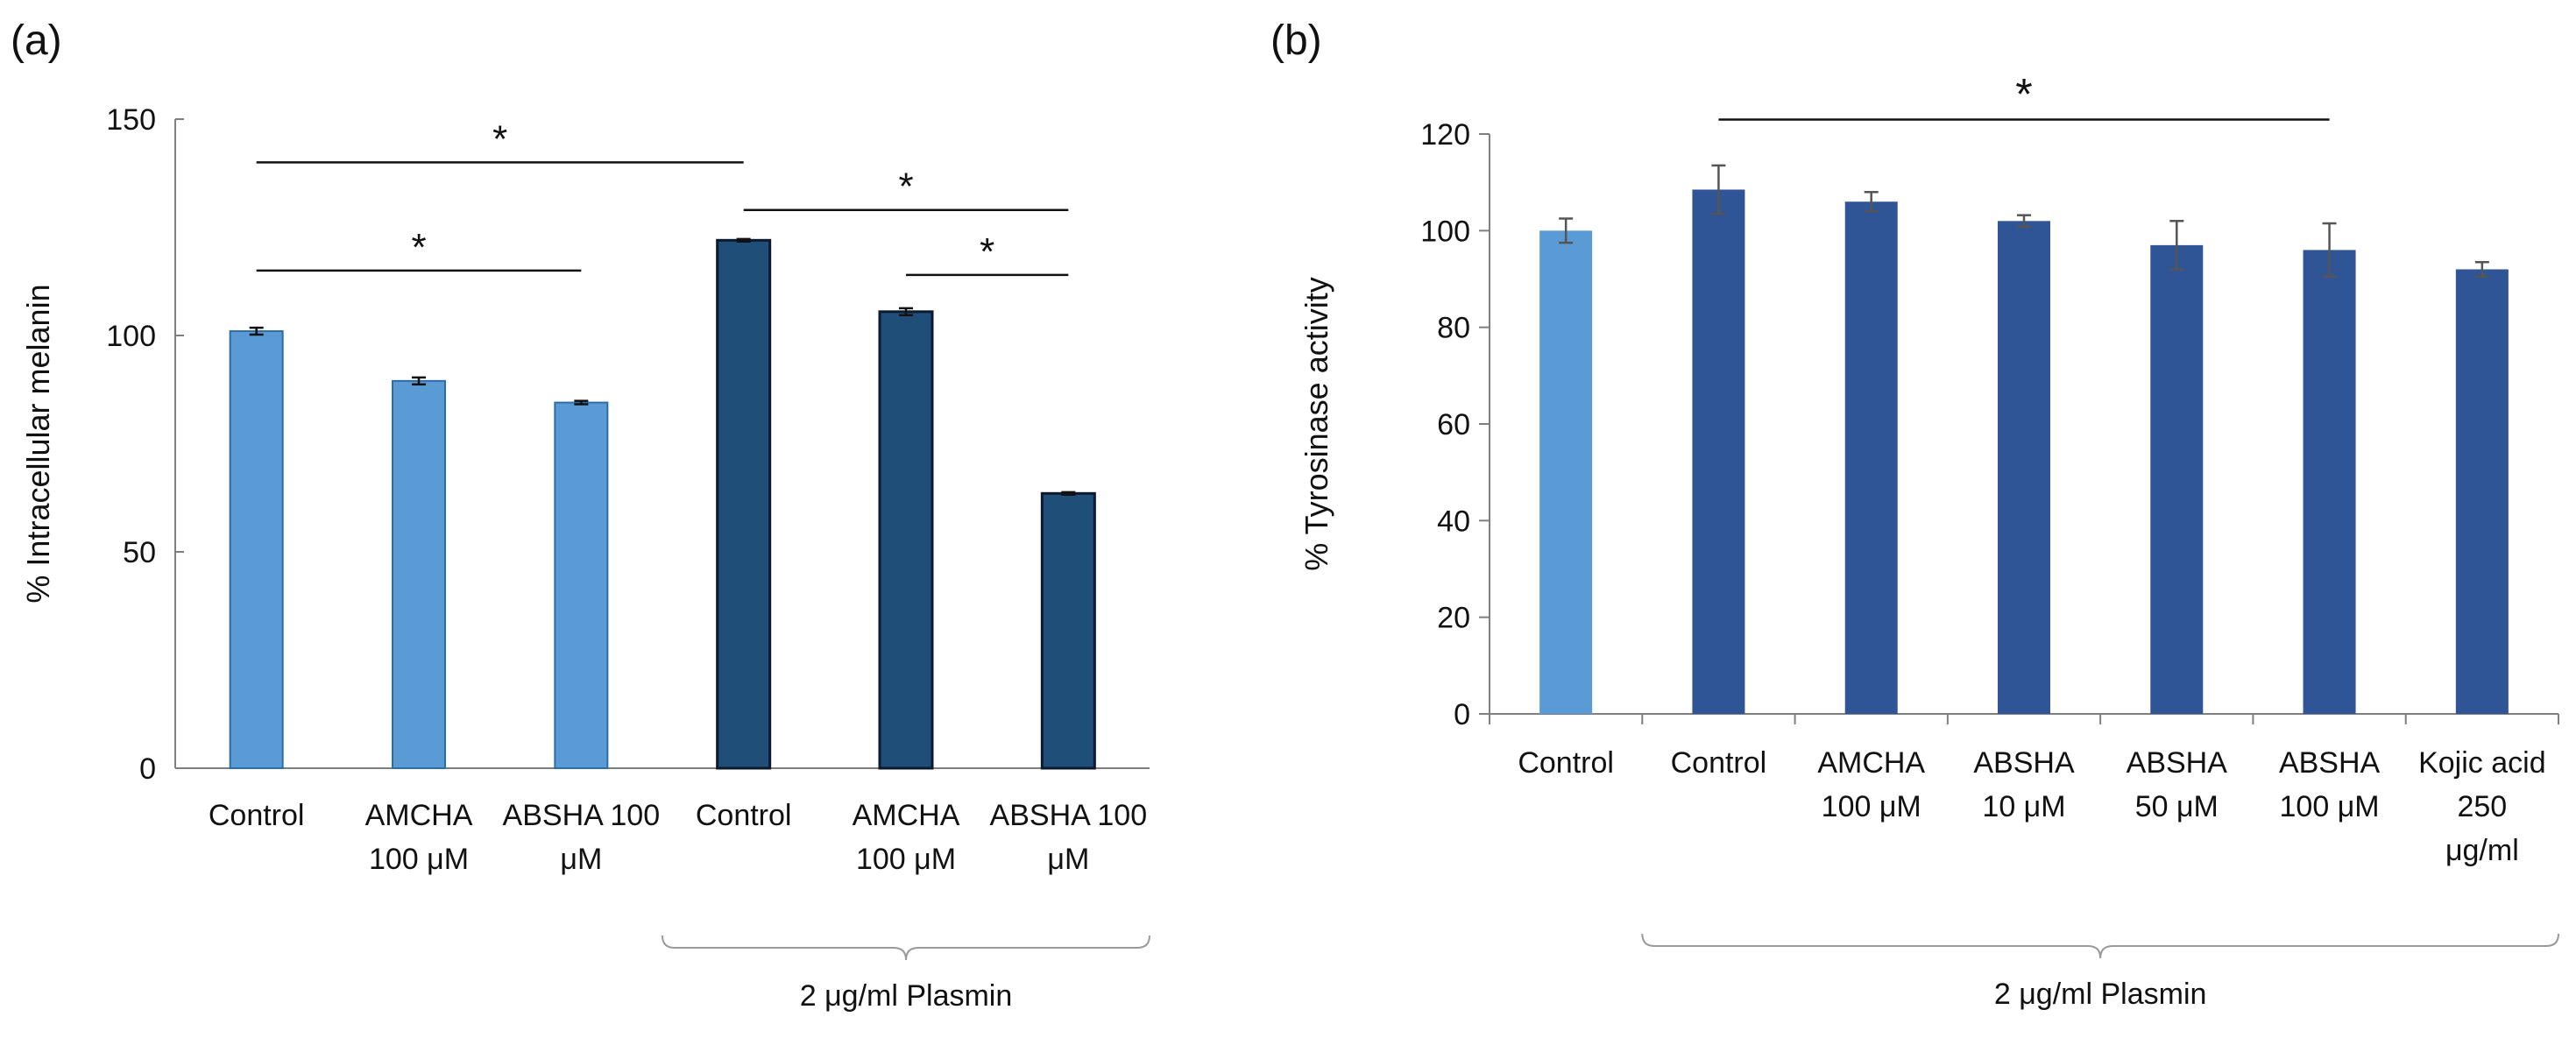 Image resolution: width=2576 pixels, height=1038 pixels. Describe the element at coordinates (131, 120) in the screenshot. I see `chart1-y-tick-label: 150` at that location.